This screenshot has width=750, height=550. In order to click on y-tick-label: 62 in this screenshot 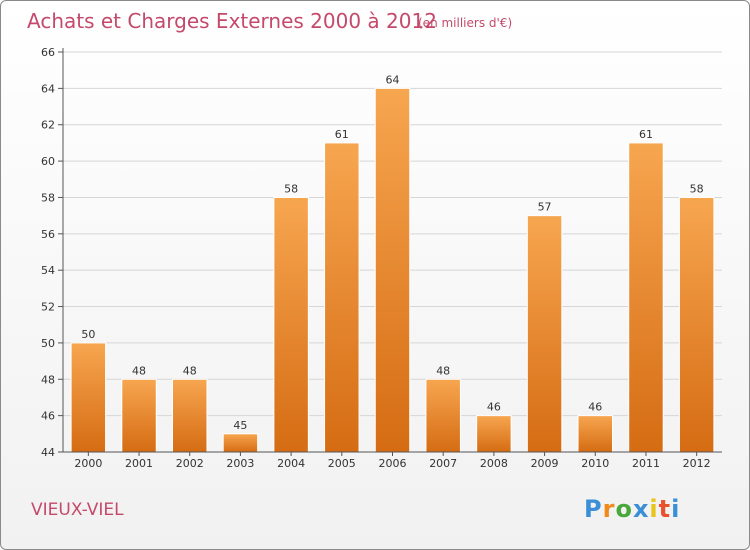, I will do `click(48, 125)`.